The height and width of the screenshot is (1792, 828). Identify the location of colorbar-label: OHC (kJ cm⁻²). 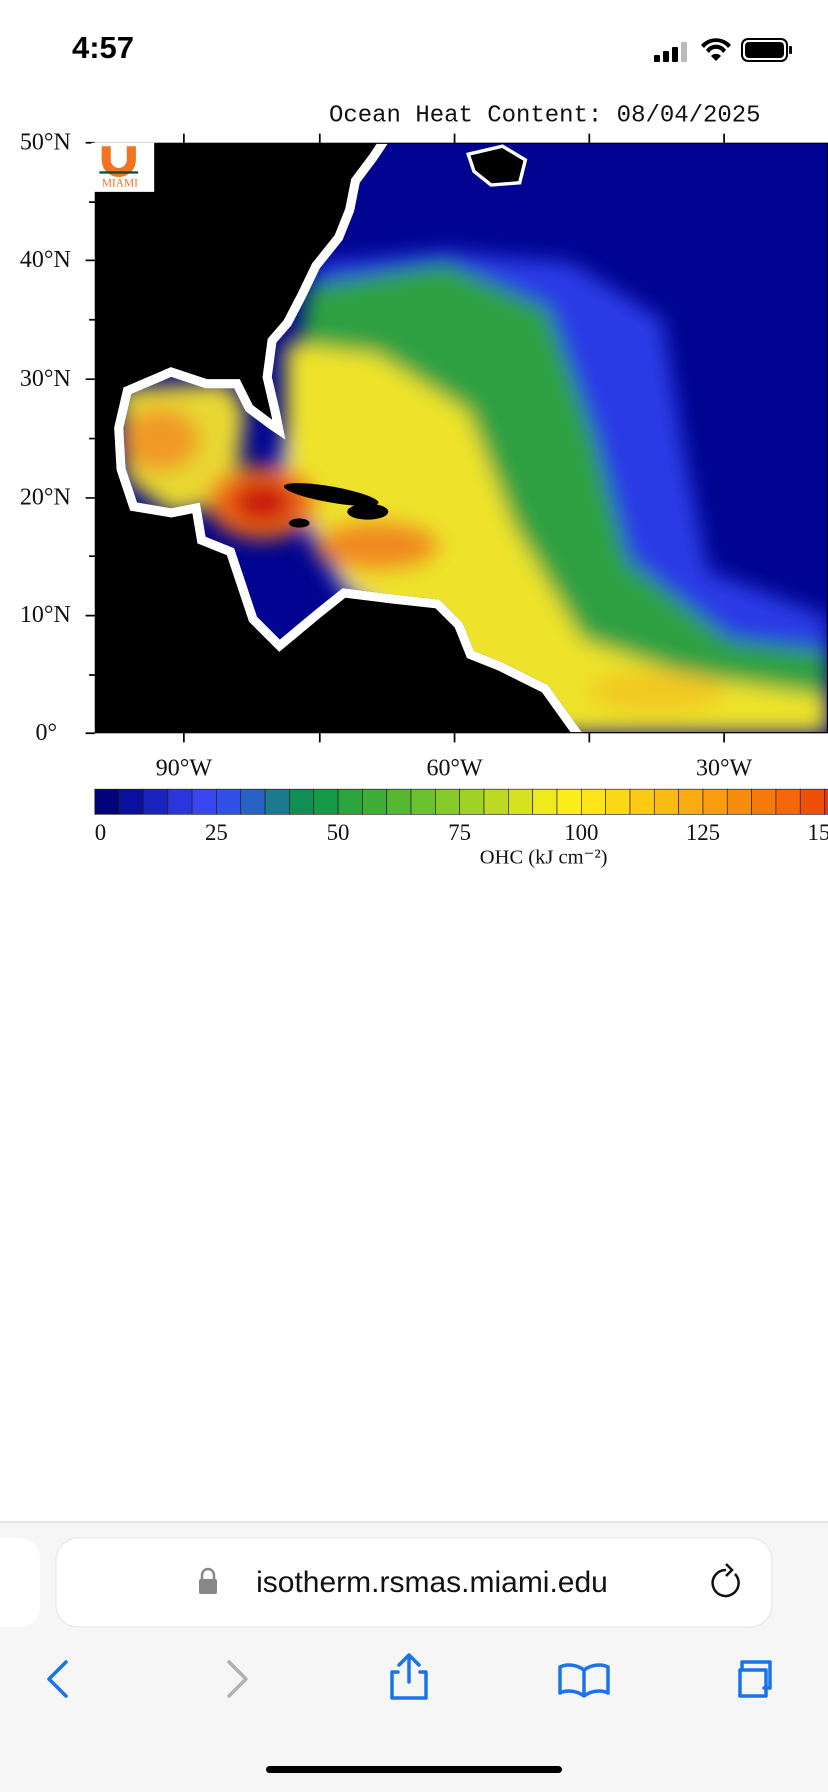
(544, 858).